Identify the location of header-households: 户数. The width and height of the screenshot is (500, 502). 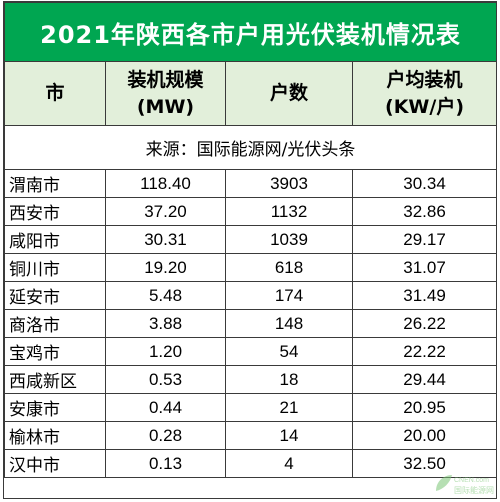
(289, 93).